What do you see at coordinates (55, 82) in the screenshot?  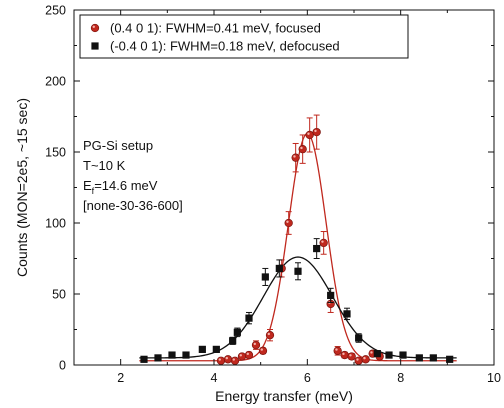 I see `y-tick-label: 200` at bounding box center [55, 82].